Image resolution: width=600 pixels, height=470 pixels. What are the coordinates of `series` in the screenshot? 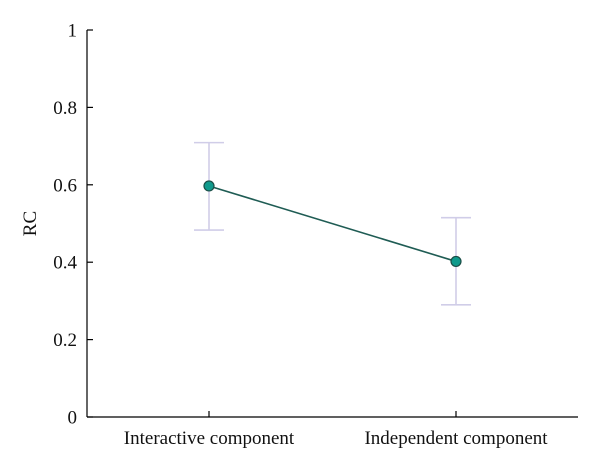 It's located at (332, 224).